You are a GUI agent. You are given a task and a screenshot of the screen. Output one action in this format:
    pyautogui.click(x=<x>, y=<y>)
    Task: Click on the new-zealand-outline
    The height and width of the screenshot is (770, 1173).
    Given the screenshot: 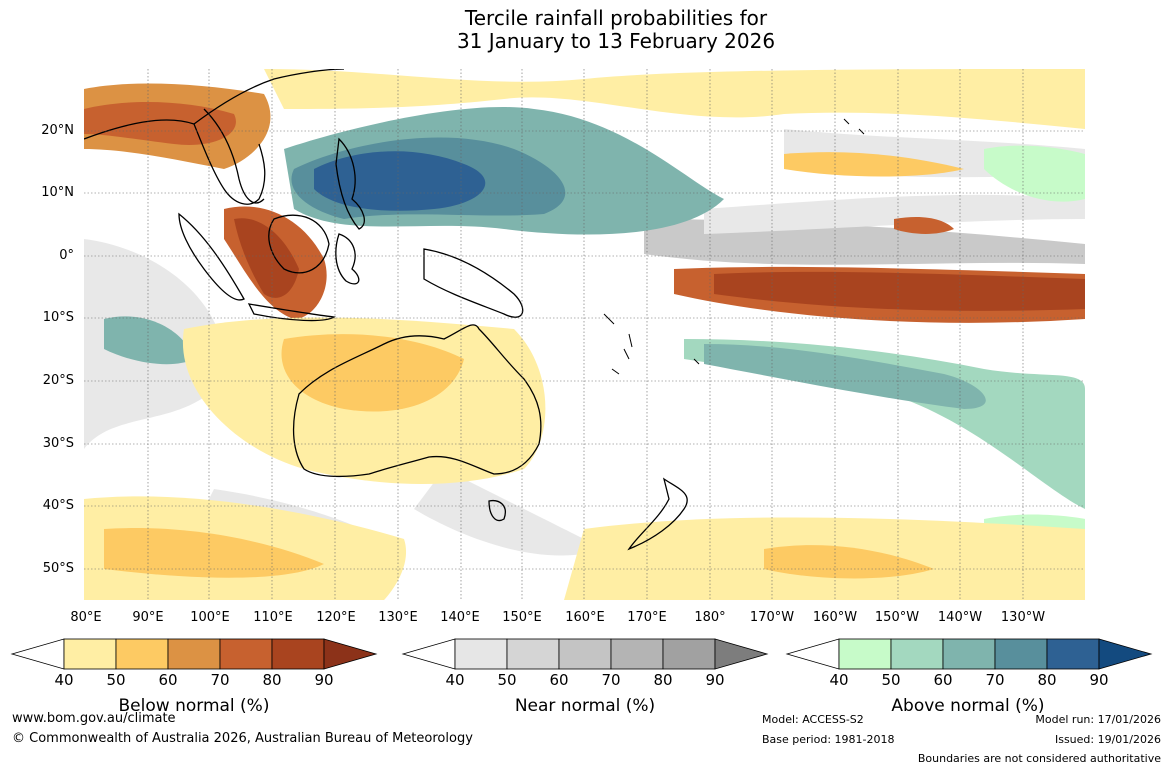 What is the action you would take?
    pyautogui.click(x=657, y=514)
    